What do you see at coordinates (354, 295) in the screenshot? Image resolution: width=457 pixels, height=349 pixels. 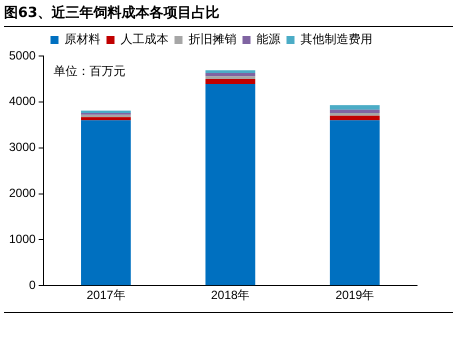 I see `x-tick-label: 2019年` at bounding box center [354, 295].